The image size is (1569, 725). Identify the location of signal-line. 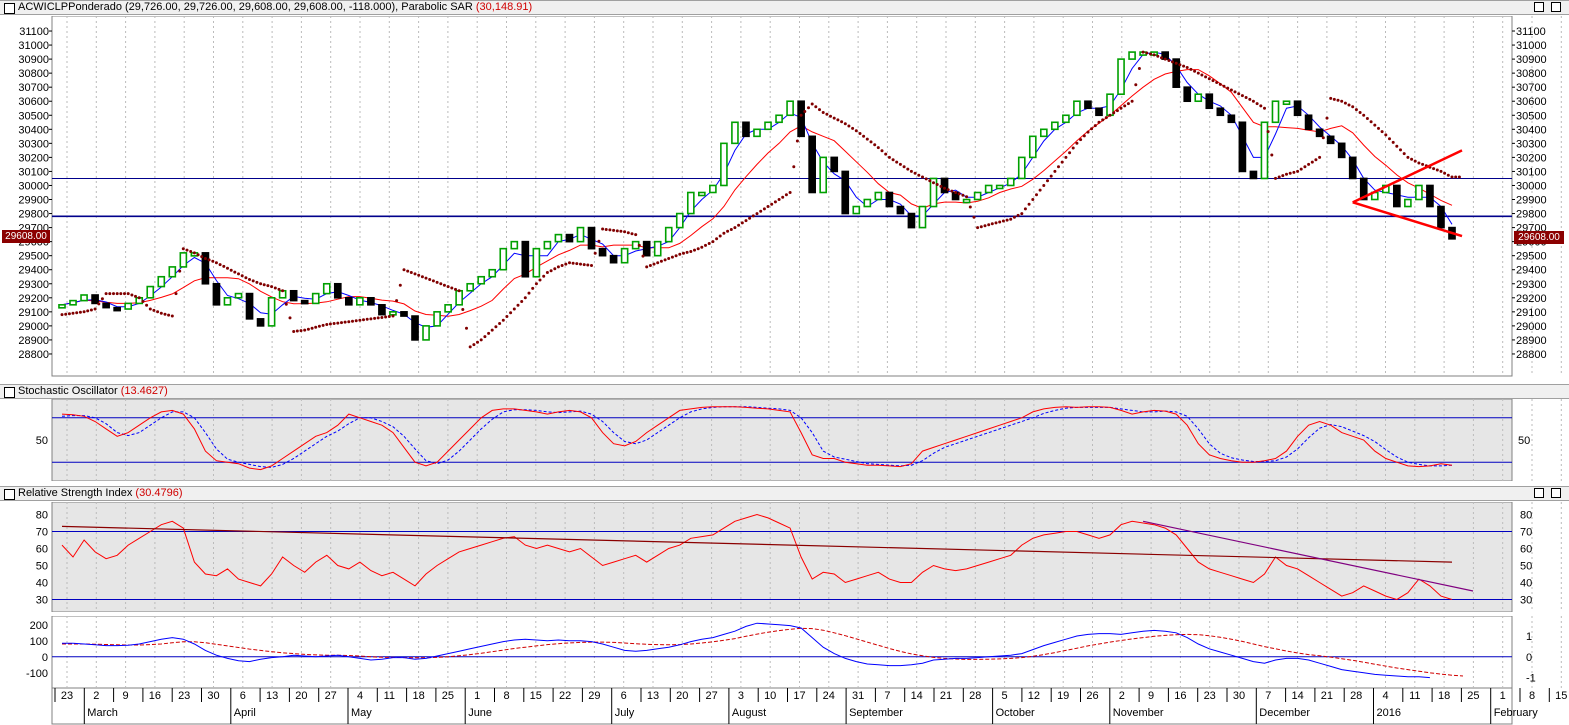
(763, 652).